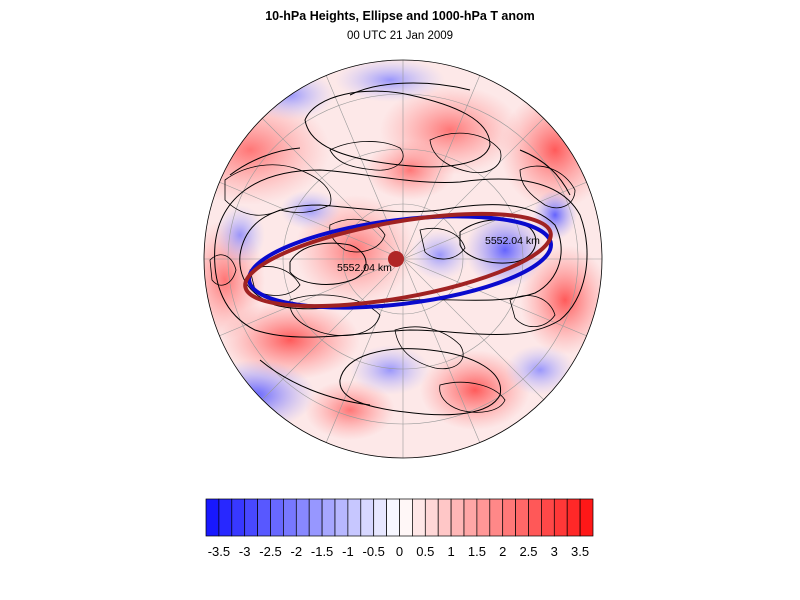  What do you see at coordinates (348, 551) in the screenshot?
I see `colorbar-tick-label: -1` at bounding box center [348, 551].